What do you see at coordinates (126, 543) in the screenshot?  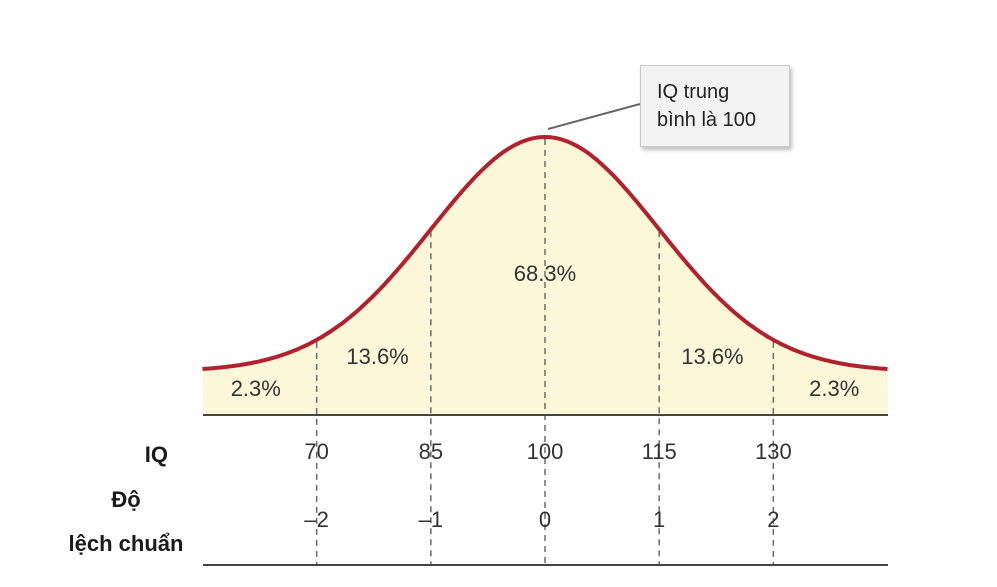 I see `row-label-sd-line2: lệch chuẩn` at bounding box center [126, 543].